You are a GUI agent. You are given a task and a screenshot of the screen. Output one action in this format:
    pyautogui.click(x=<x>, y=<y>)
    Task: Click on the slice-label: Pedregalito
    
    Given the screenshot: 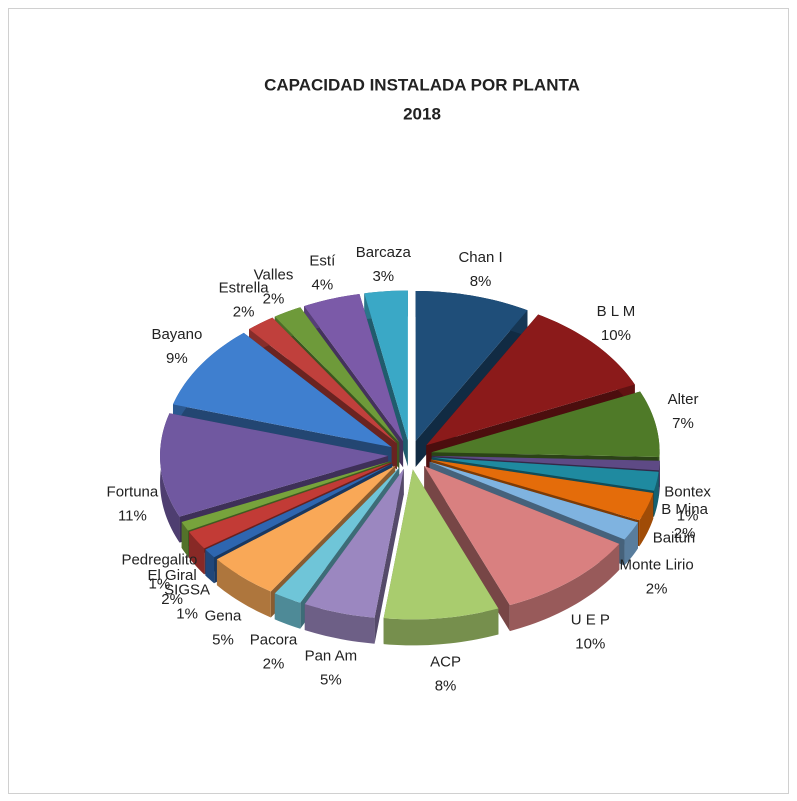 What is the action you would take?
    pyautogui.click(x=159, y=559)
    